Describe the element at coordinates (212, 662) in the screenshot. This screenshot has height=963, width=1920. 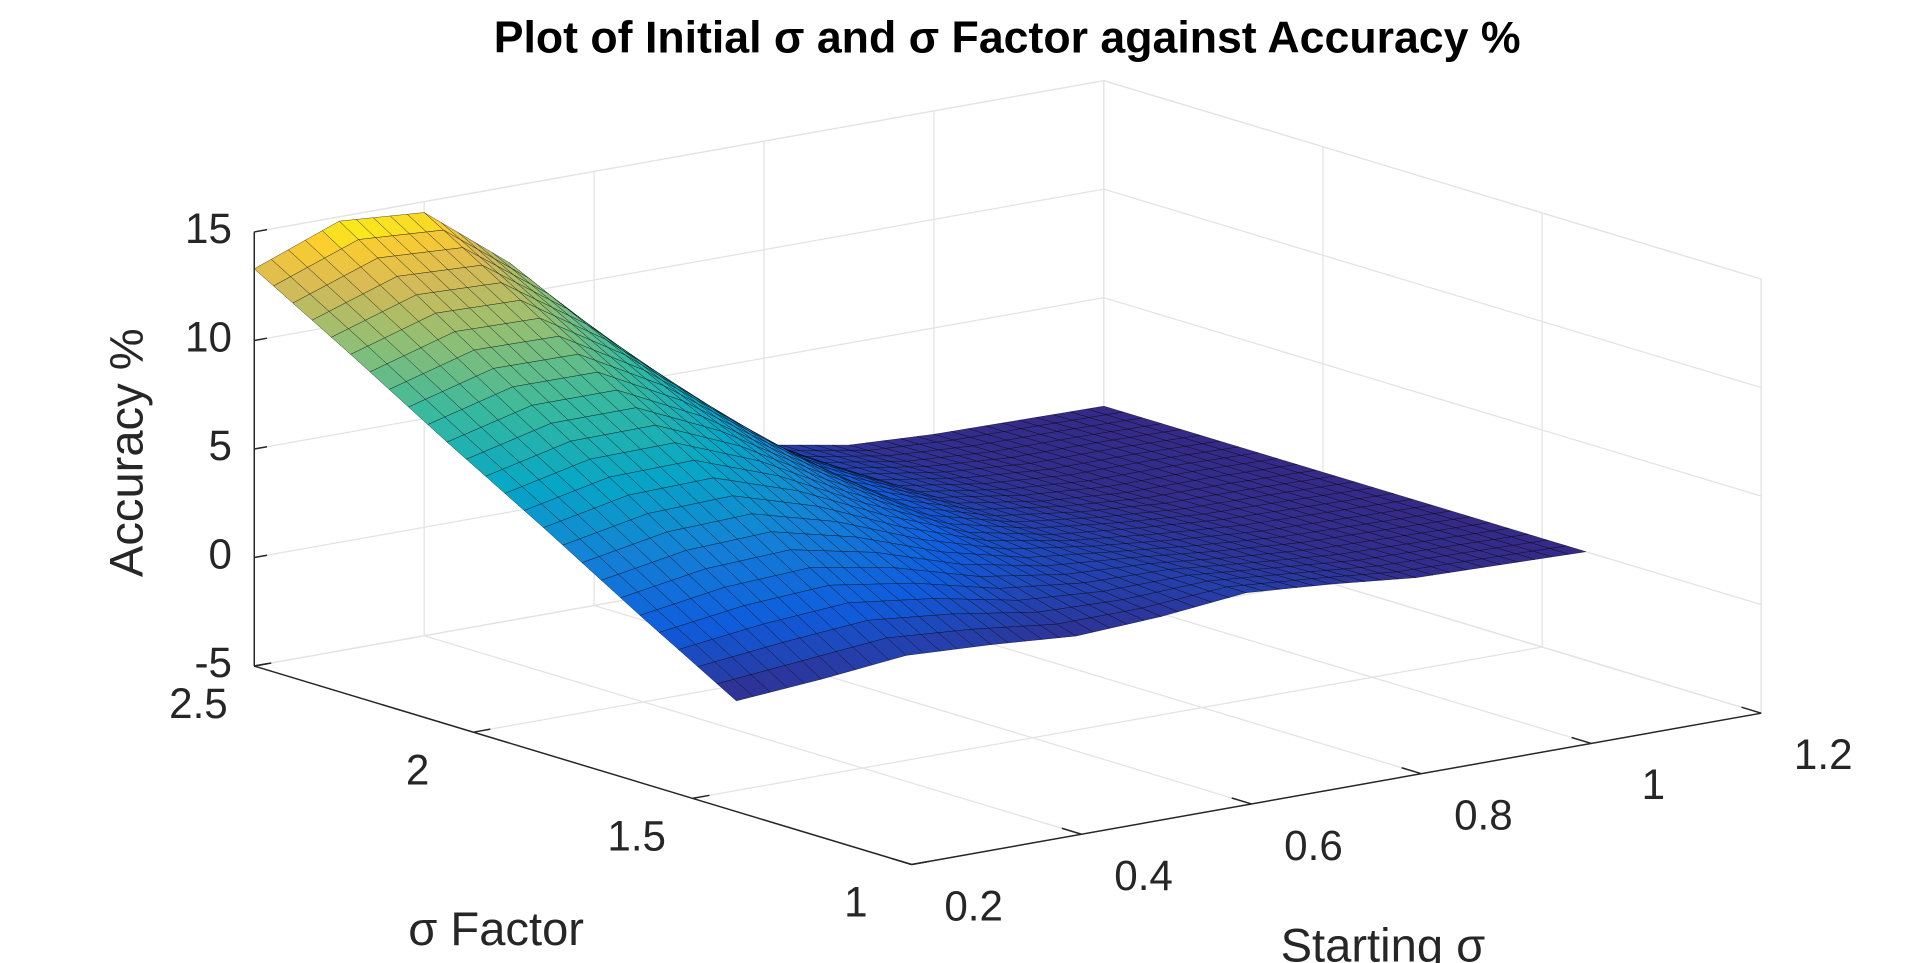
I see `z-tick-label: -5` at that location.